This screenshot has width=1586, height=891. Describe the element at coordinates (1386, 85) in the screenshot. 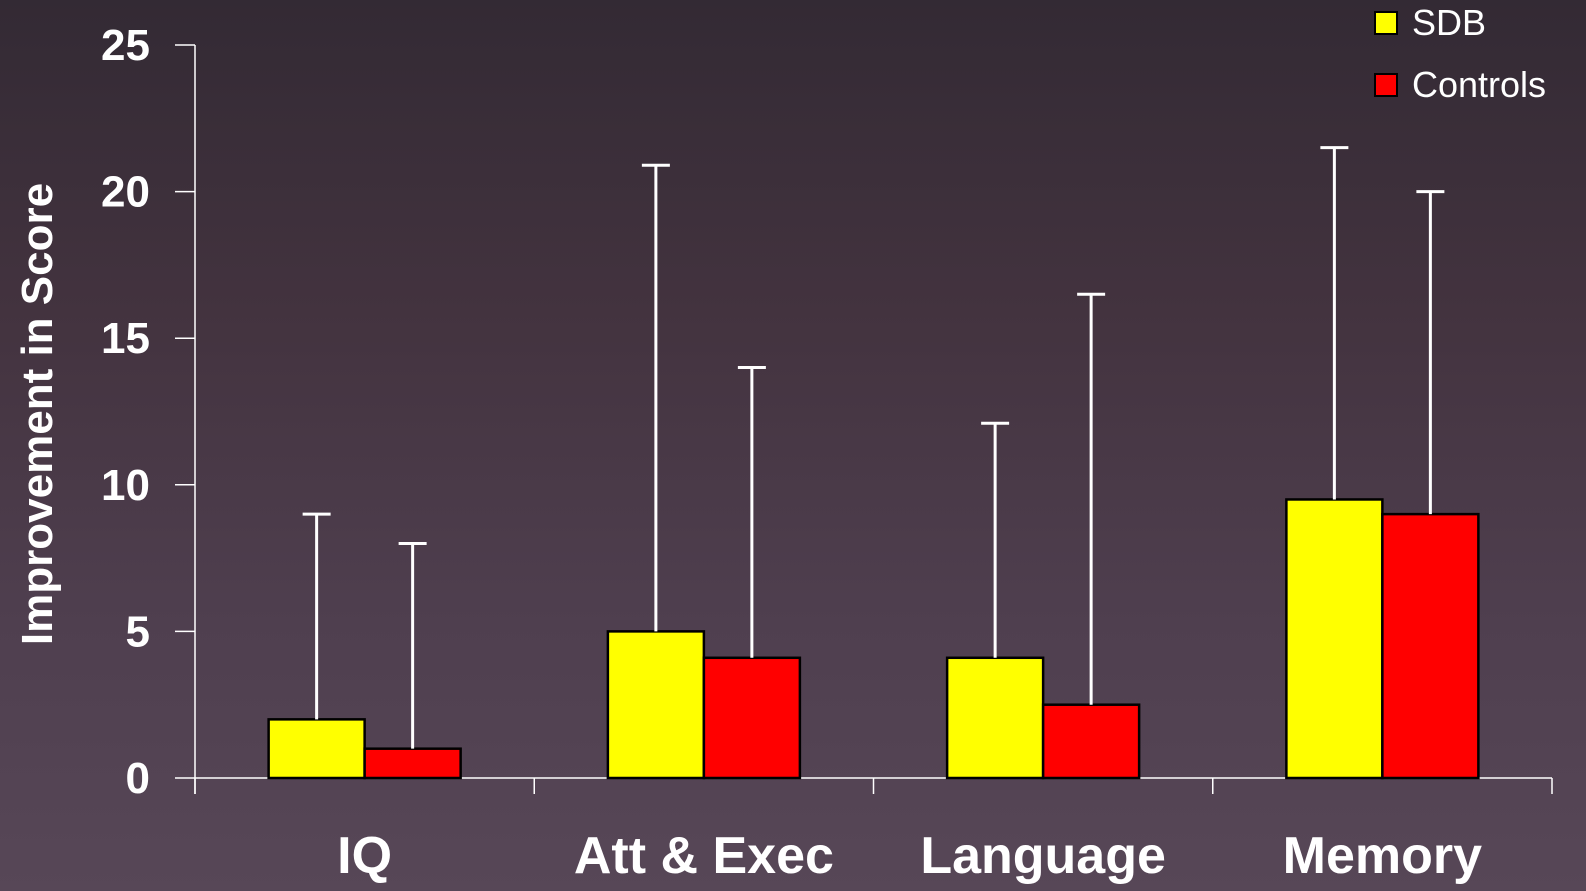

I see `legend-swatch-controls` at that location.